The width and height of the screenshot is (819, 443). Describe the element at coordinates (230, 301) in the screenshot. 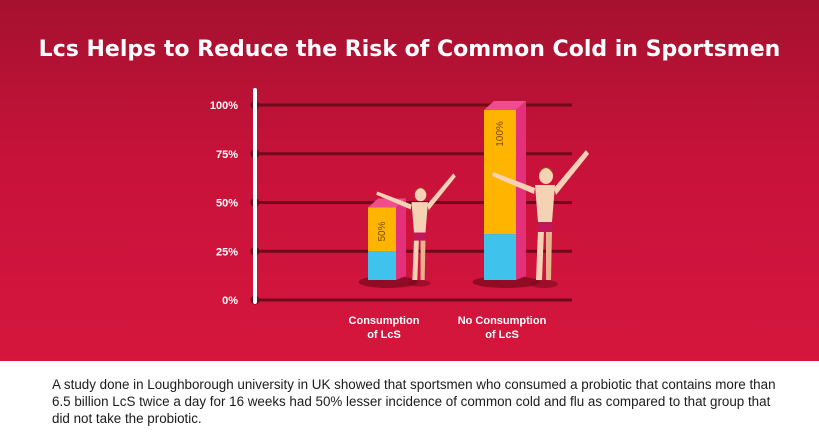

I see `y-tick-label: 0%` at that location.